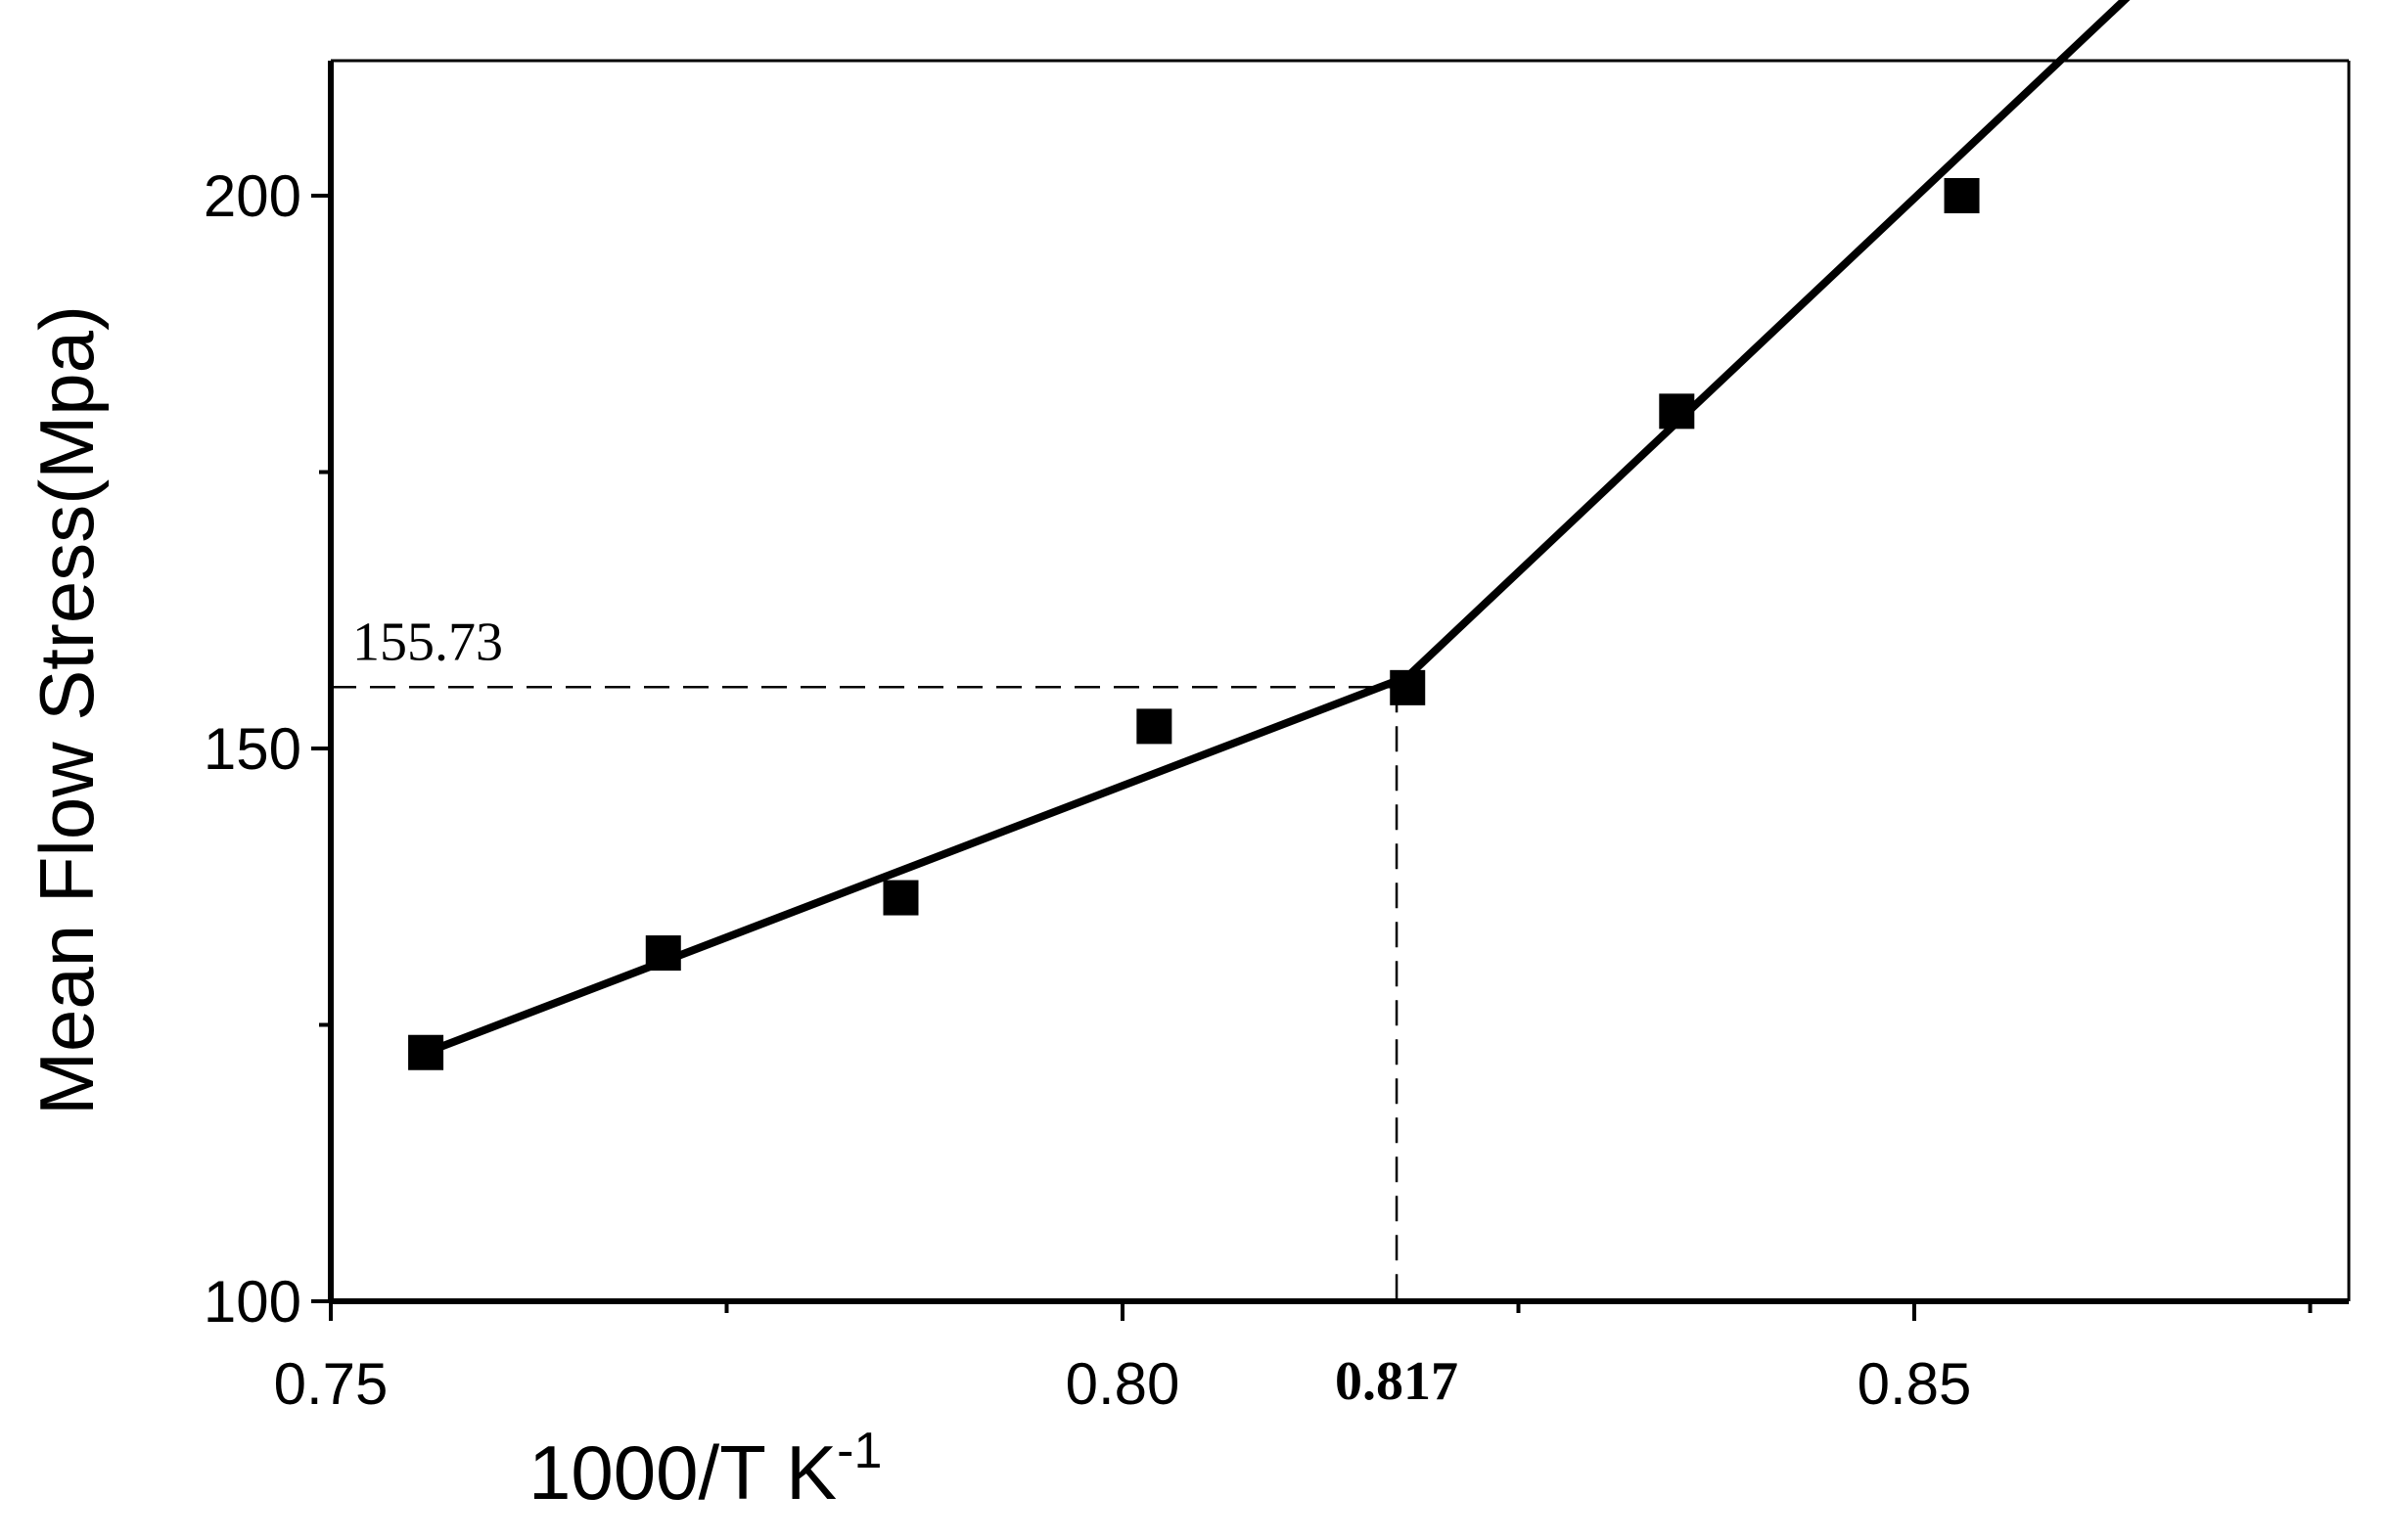  Describe the element at coordinates (331, 1384) in the screenshot. I see `x-tick-label: 0.75` at that location.